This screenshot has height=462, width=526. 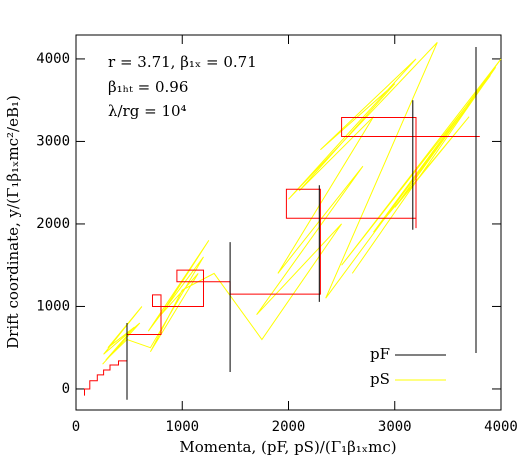 What do you see at coordinates (148, 87) in the screenshot?
I see `annotation: β₁ₕₜ = 0.96` at bounding box center [148, 87].